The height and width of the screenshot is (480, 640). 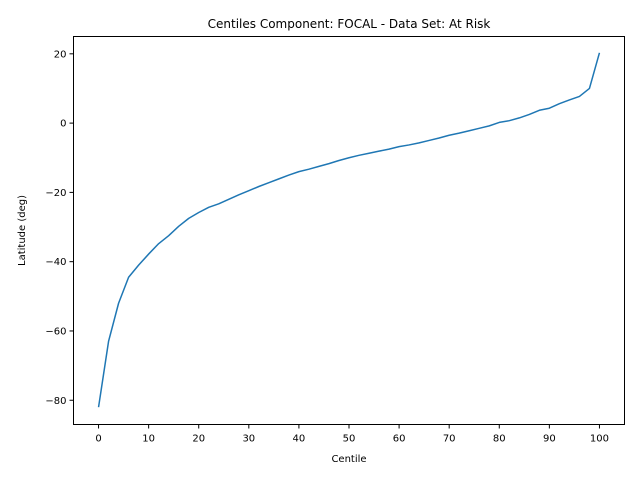 What do you see at coordinates (55, 193) in the screenshot?
I see `y-tick-label: −20` at bounding box center [55, 193].